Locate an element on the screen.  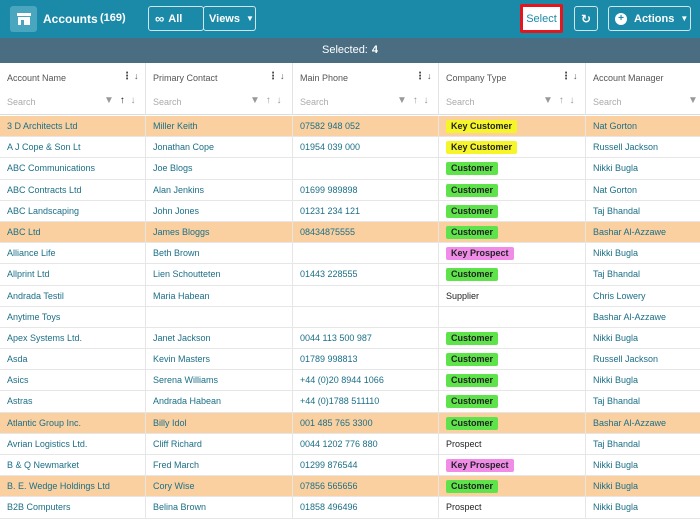
main-phone-cell: 01789 998813 is located at coordinates (366, 360).